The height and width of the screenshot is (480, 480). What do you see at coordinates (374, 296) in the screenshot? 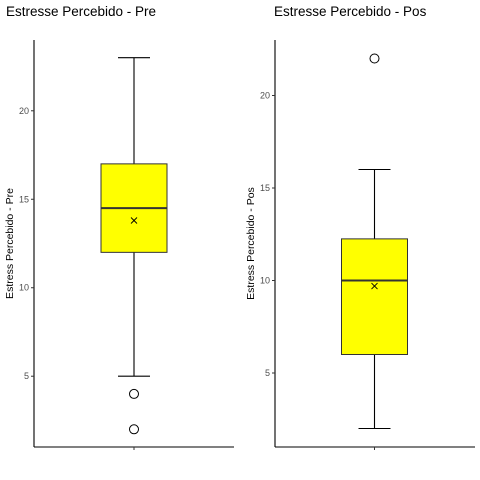
I see `iqr-box` at bounding box center [374, 296].